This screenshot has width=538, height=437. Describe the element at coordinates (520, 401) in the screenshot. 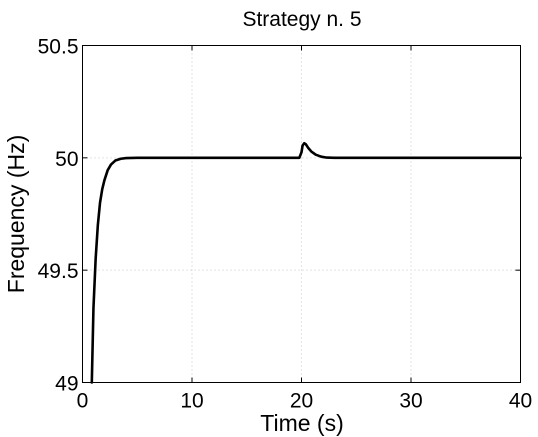

I see `x-tick-label: 40` at that location.